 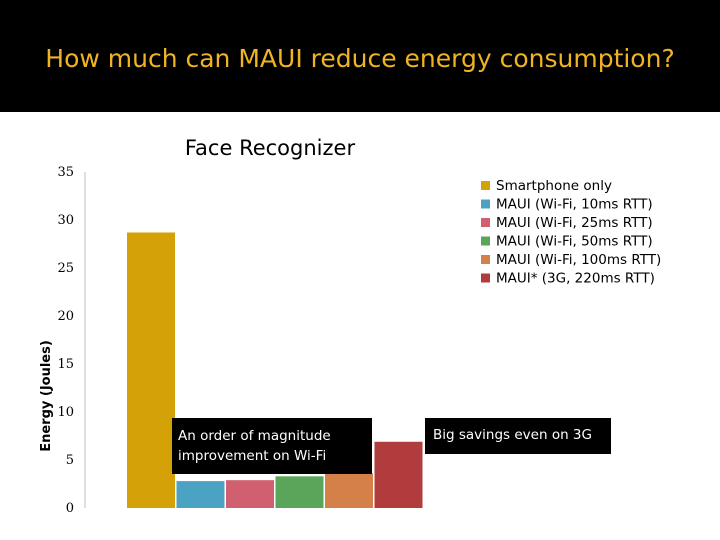 I want to click on legend-label: MAUI (Wi-Fi, 50ms RTT), so click(x=574, y=242).